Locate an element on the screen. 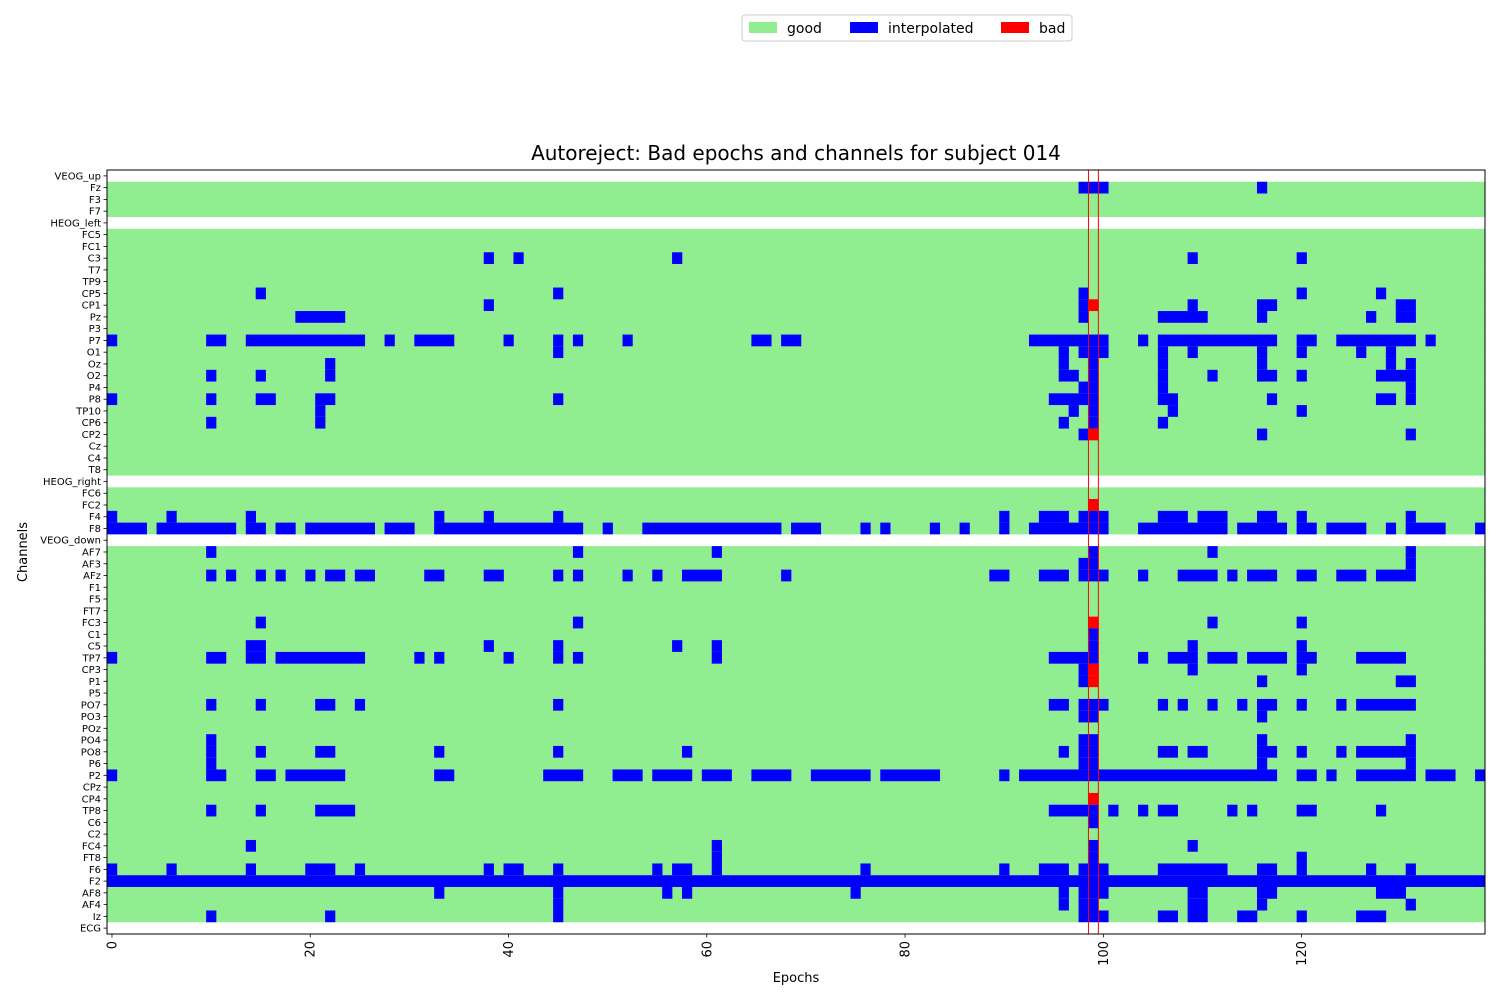 The image size is (1500, 1000). y-tick-label: AF8 is located at coordinates (91, 893).